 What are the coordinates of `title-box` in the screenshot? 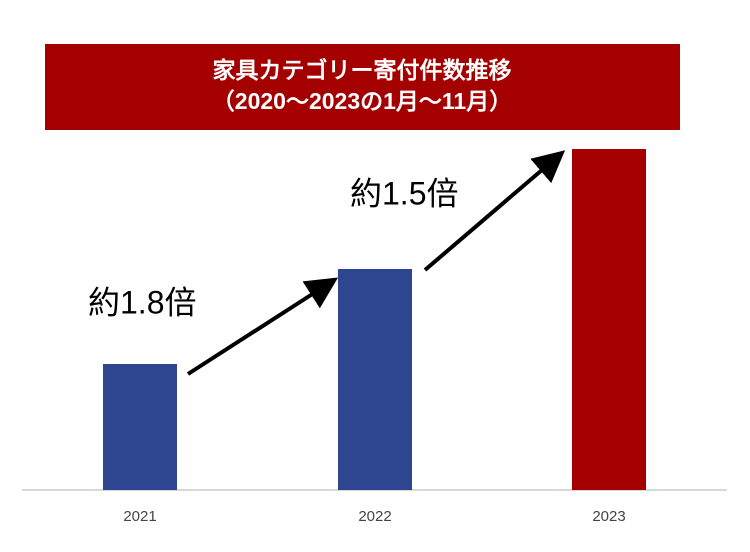 It's located at (362, 87).